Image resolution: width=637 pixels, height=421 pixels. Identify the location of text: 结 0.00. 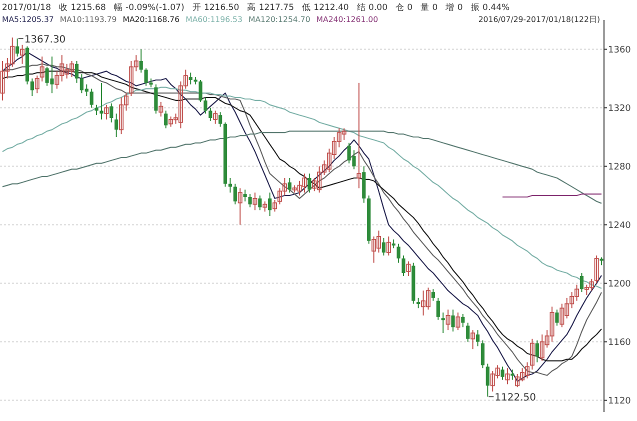
(372, 7).